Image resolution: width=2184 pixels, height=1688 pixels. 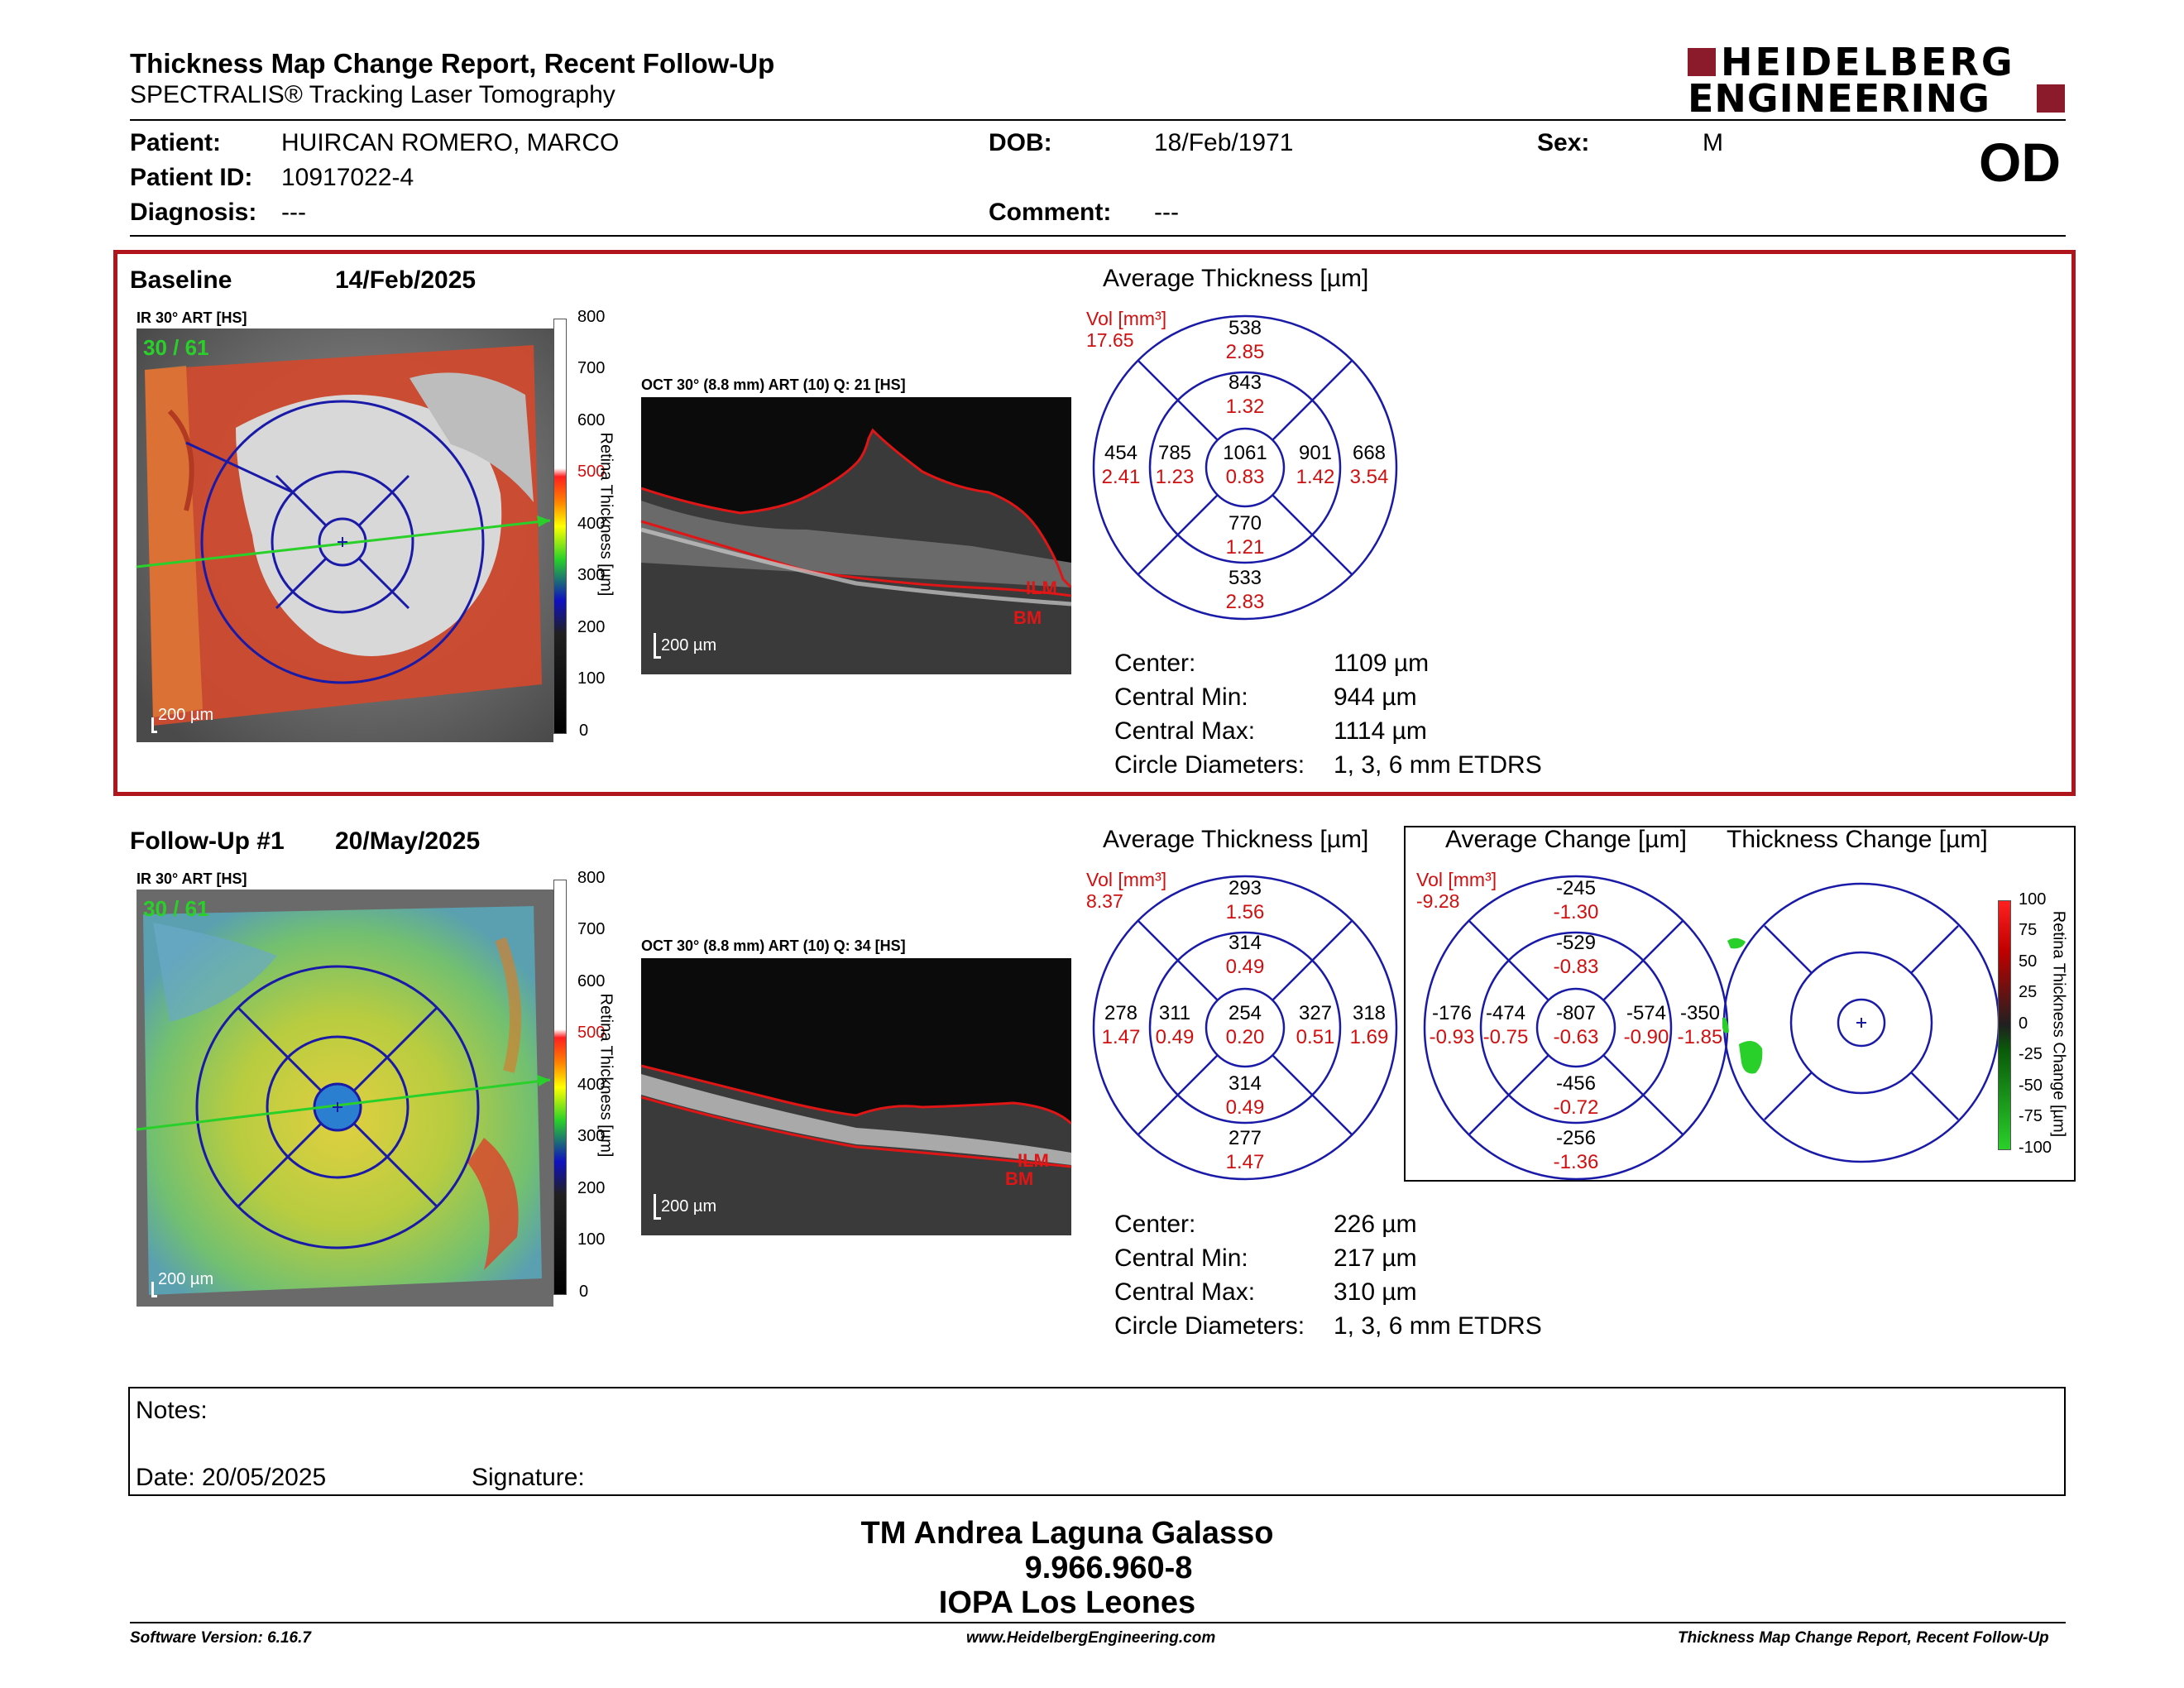 What do you see at coordinates (1861, 1019) in the screenshot?
I see `thickness-change-map` at bounding box center [1861, 1019].